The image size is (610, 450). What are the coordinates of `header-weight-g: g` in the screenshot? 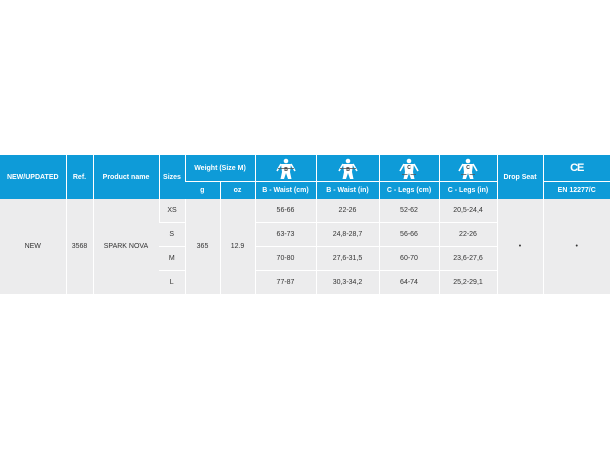 It's located at (202, 190).